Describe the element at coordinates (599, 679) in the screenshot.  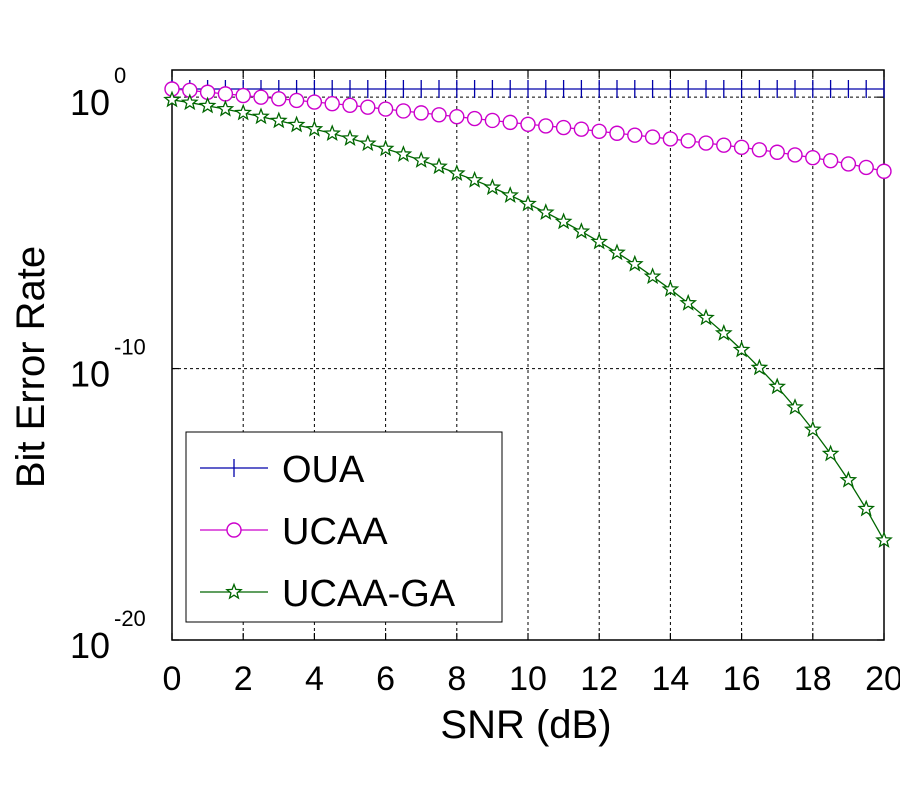
I see `x-tick-label: 12` at that location.